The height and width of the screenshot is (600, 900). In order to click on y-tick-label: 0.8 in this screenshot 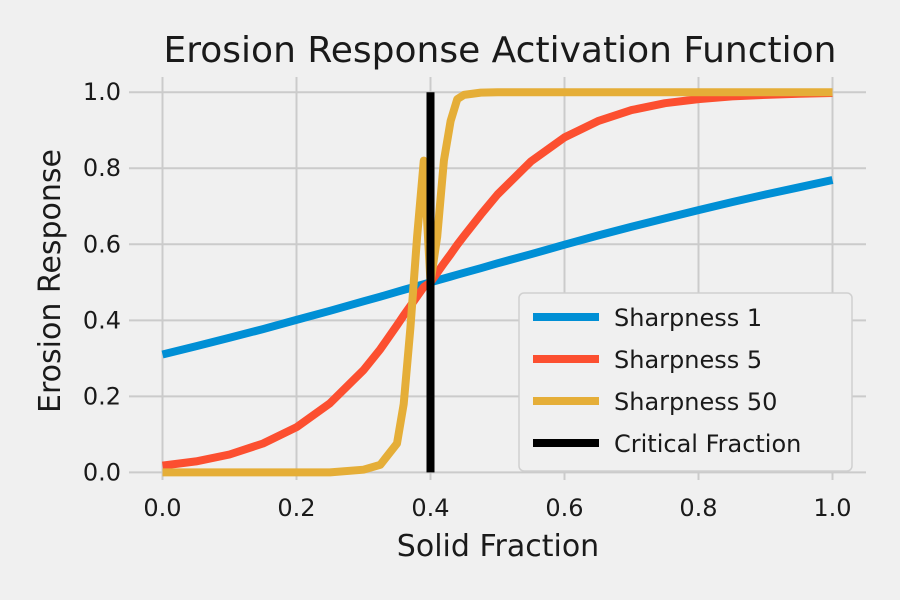, I will do `click(102, 168)`.